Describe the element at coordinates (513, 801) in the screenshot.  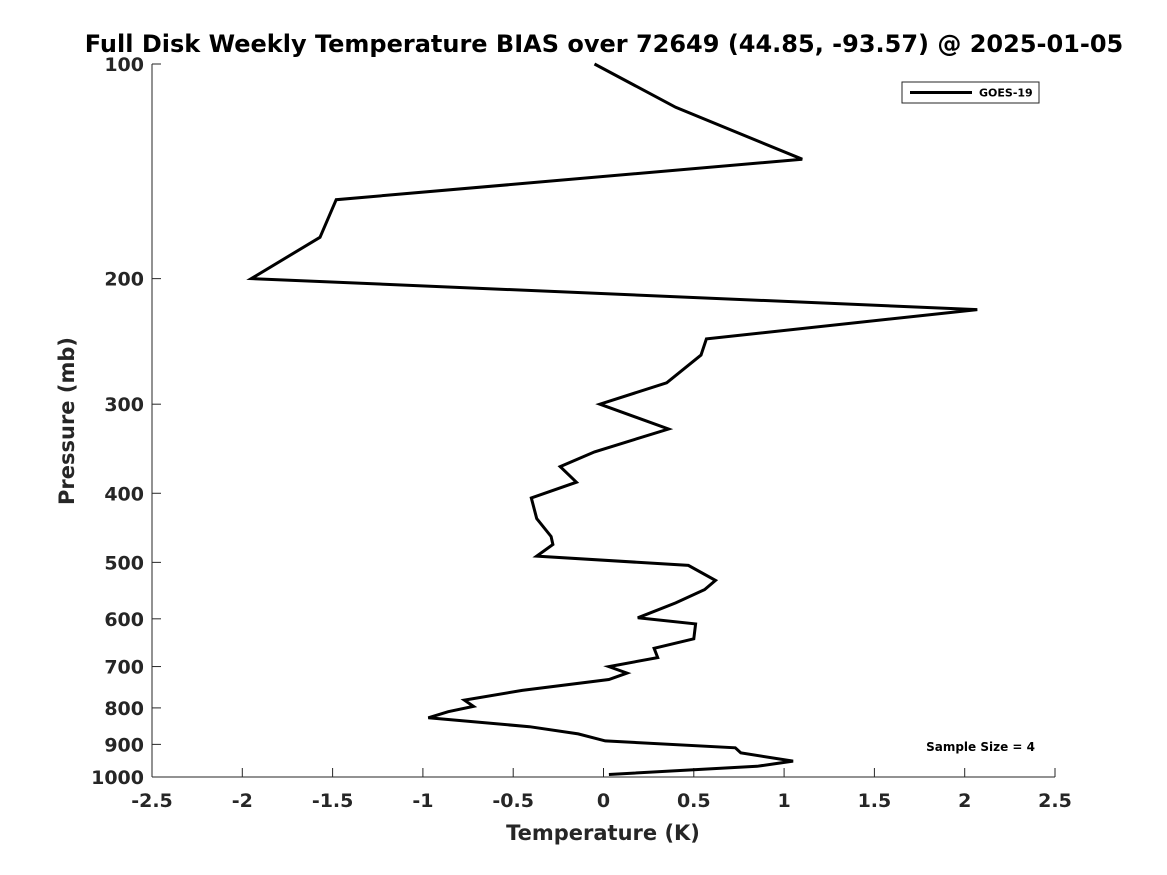
I see `x-tick-label: -0.5` at that location.